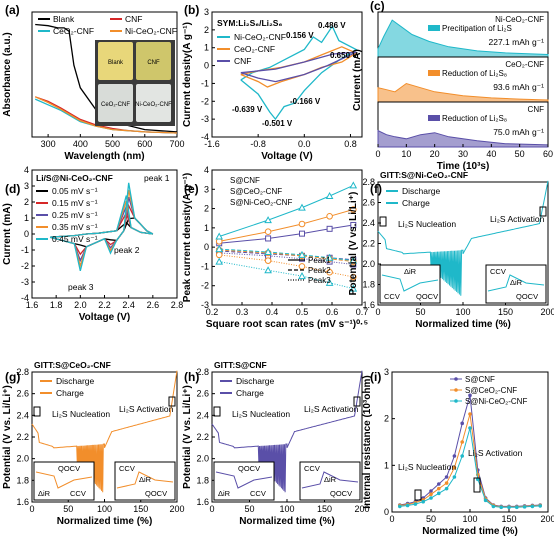 The width and height of the screenshot is (554, 549). I want to click on panel-g-annotation-6: ΔiR, so click(145, 479).